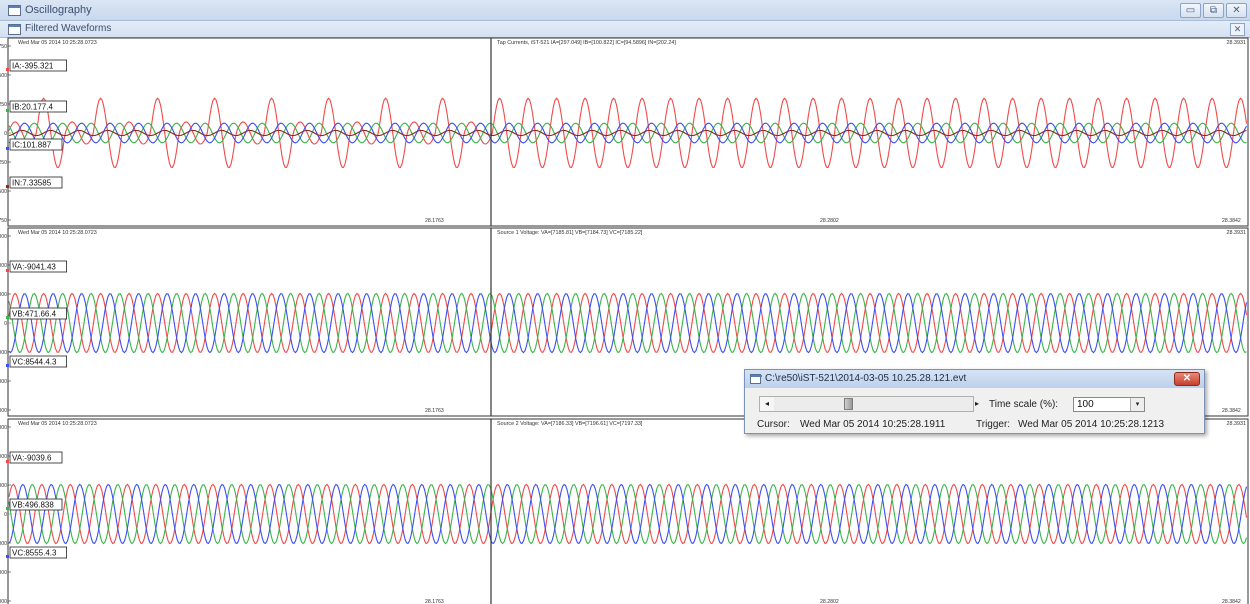  Describe the element at coordinates (1190, 10) in the screenshot. I see `minimize-button: ▭` at that location.